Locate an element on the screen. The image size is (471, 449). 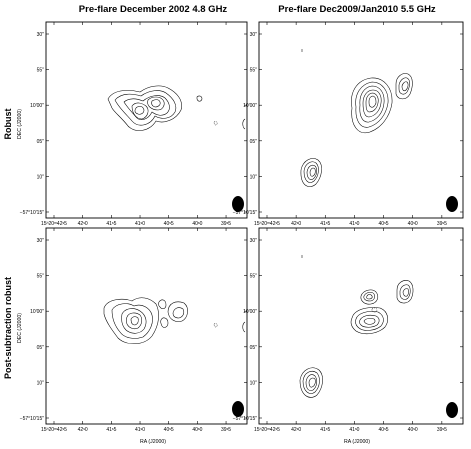
row-title-robust: Robust is located at coordinates (8, 124).